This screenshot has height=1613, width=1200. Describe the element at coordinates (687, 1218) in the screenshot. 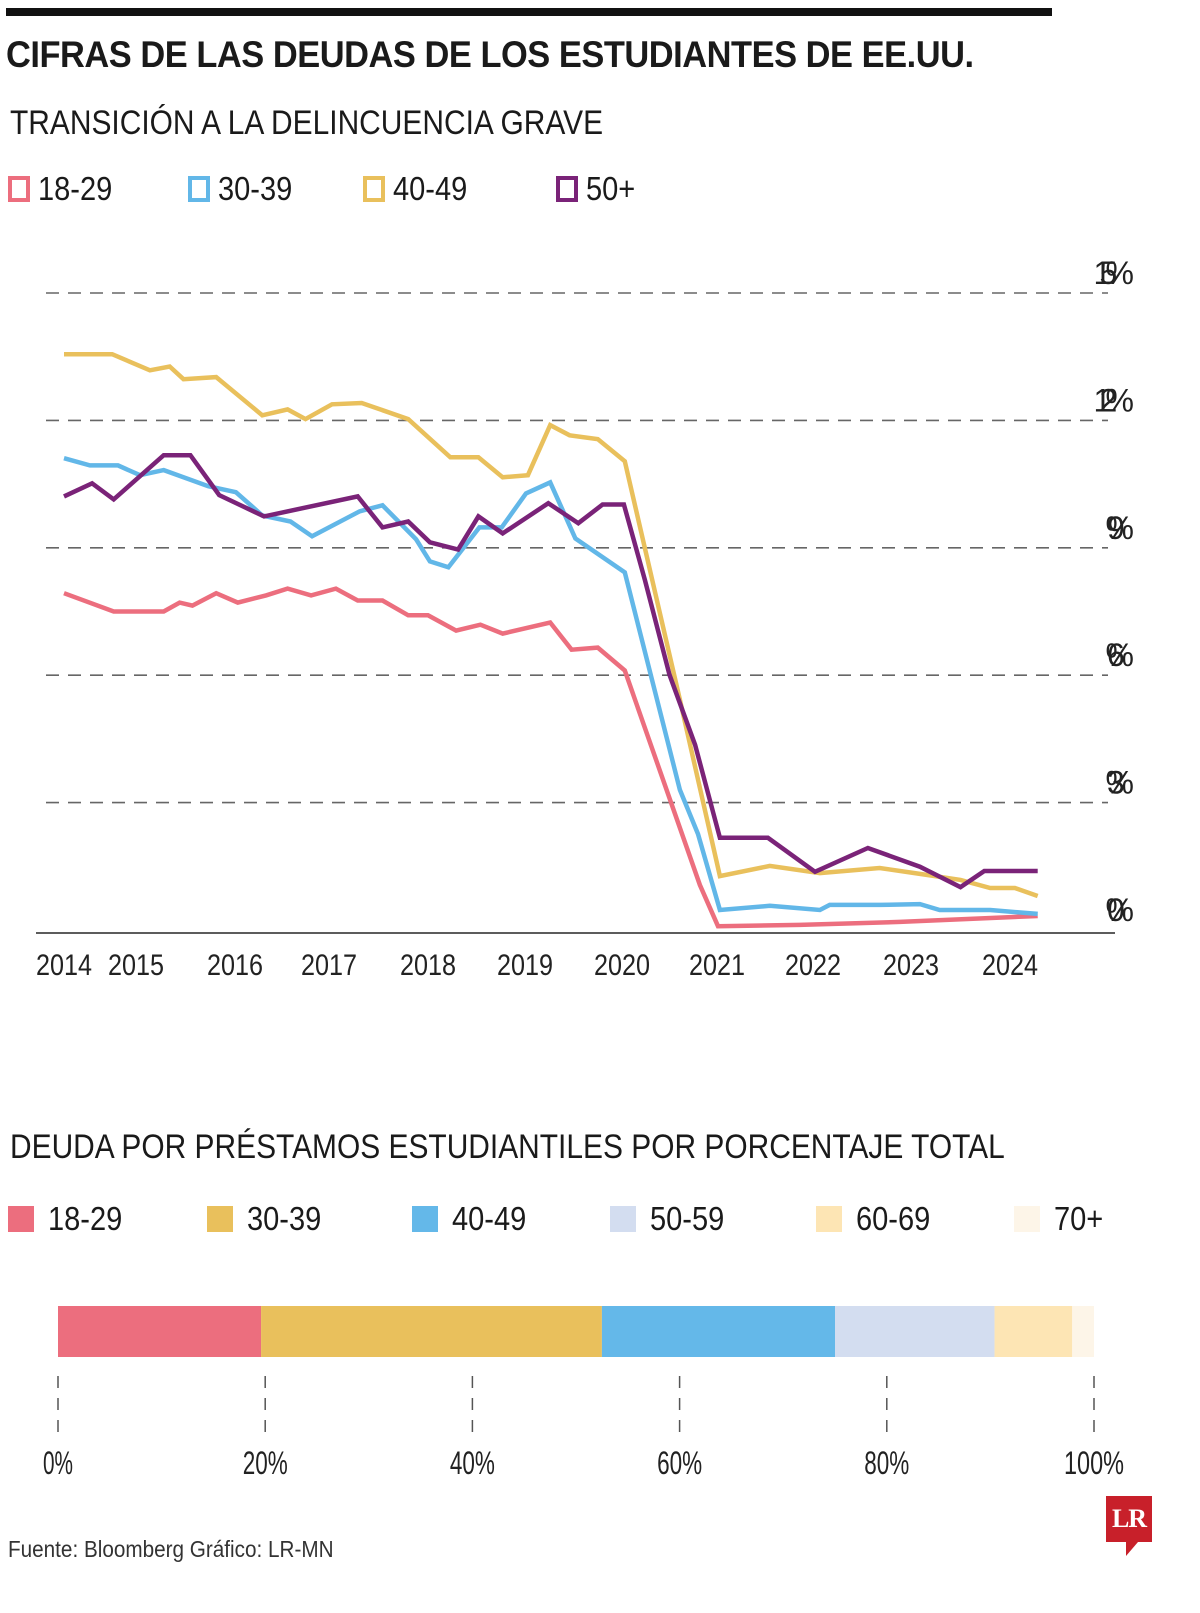

I see `legend-label: 50-59` at that location.